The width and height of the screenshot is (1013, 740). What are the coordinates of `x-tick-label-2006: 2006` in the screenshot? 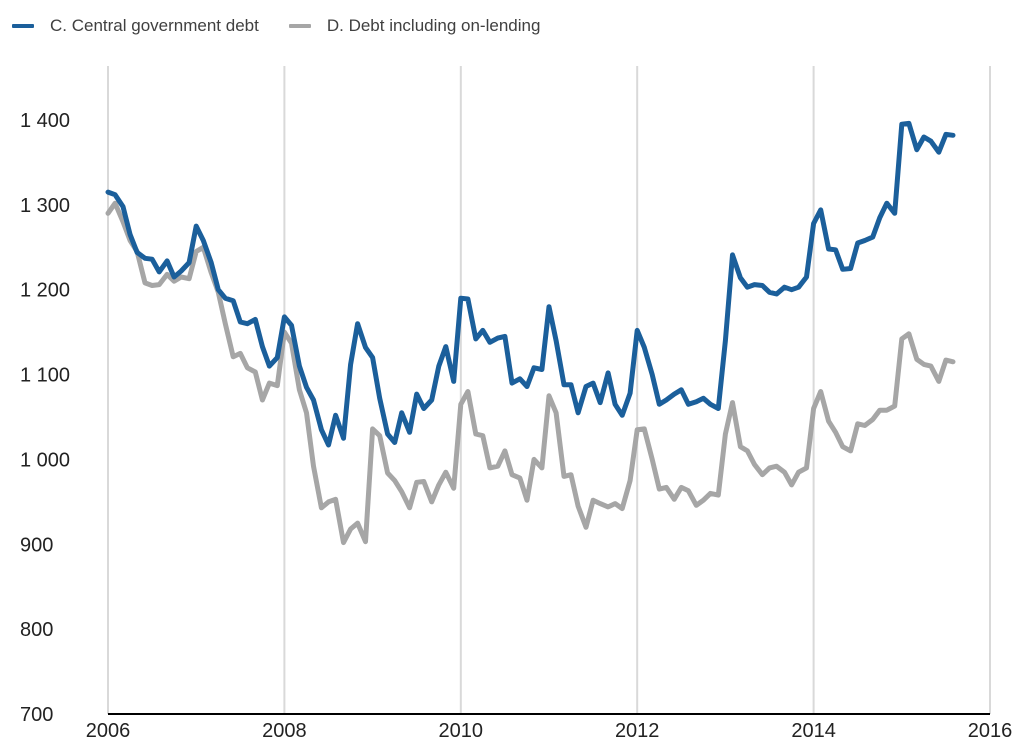 It's located at (108, 730).